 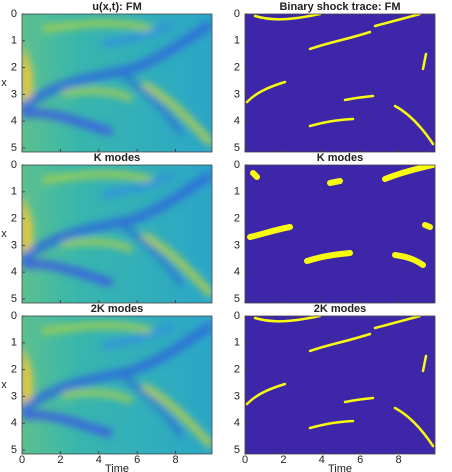 I want to click on panel-title: u(x,t): FM, so click(x=116, y=7).